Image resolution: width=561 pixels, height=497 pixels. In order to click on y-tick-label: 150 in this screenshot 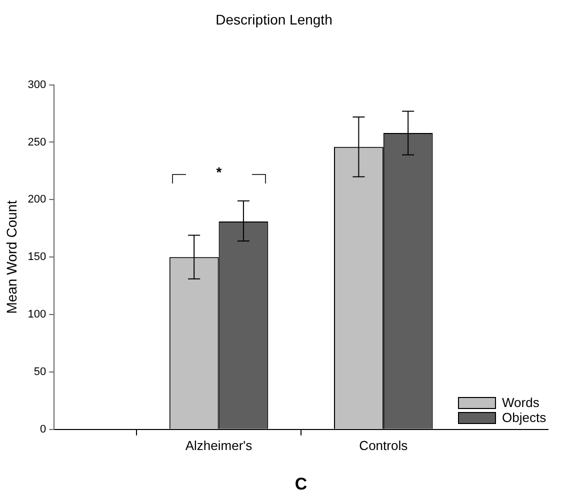, I will do `click(37, 257)`.